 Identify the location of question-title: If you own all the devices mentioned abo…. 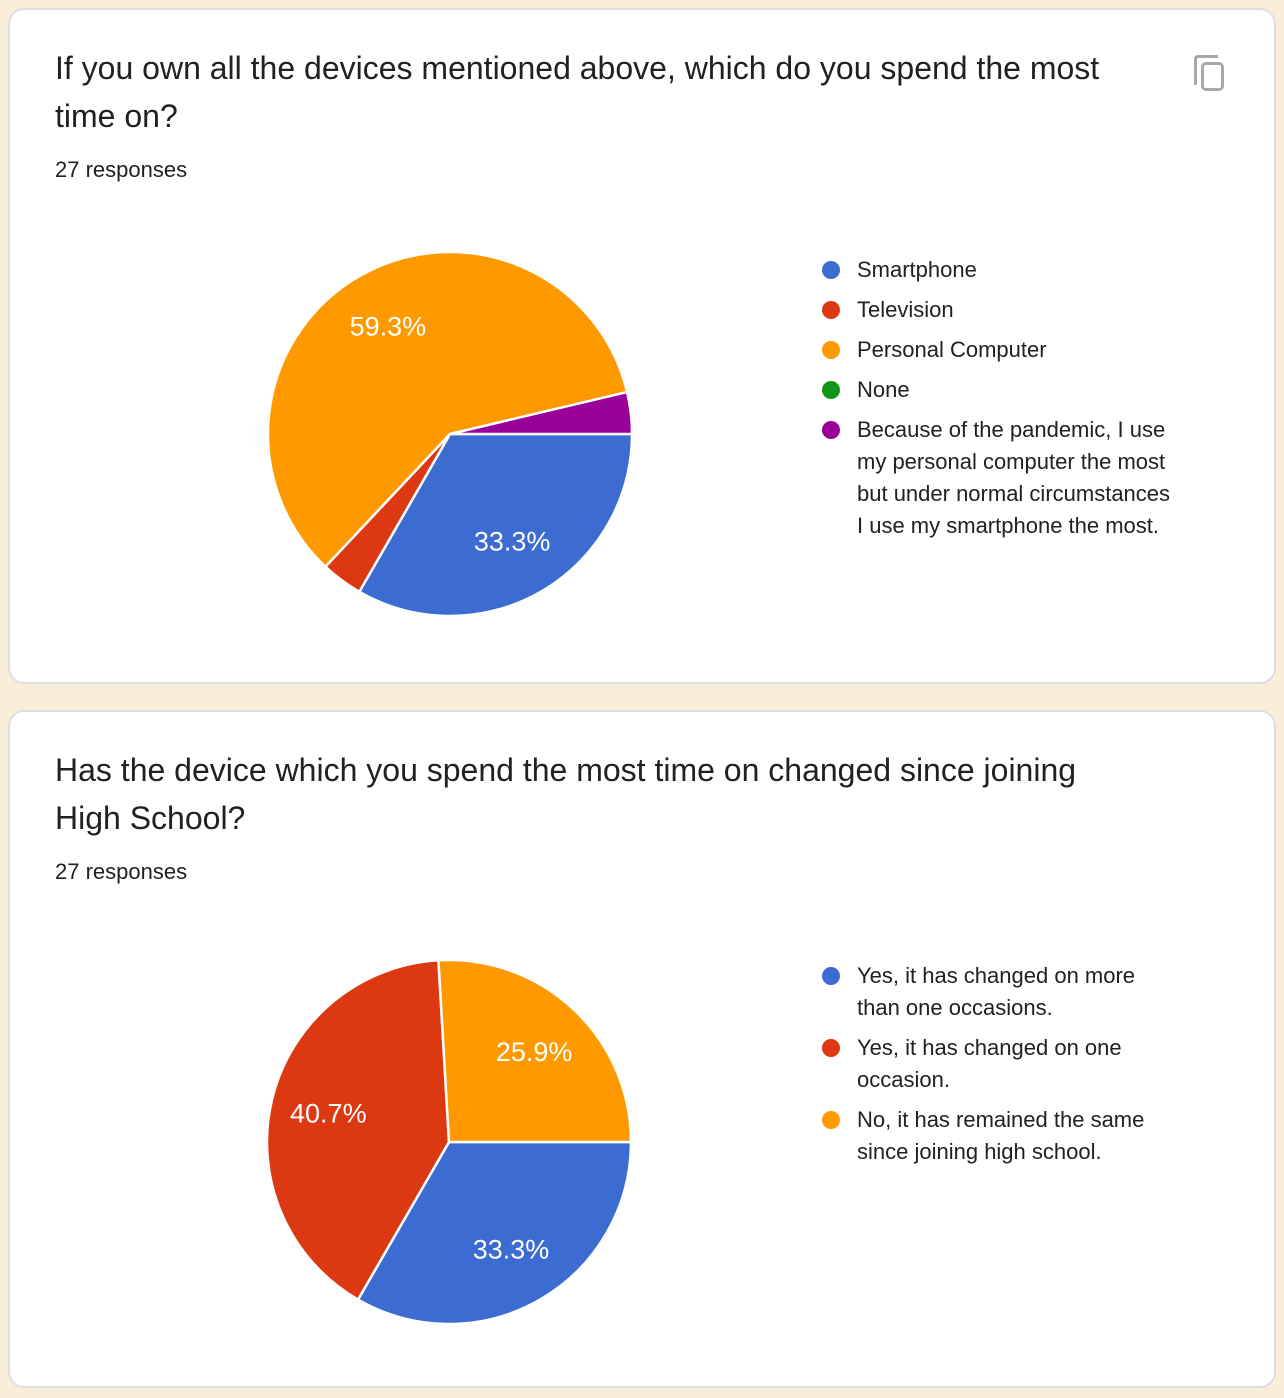
(577, 92).